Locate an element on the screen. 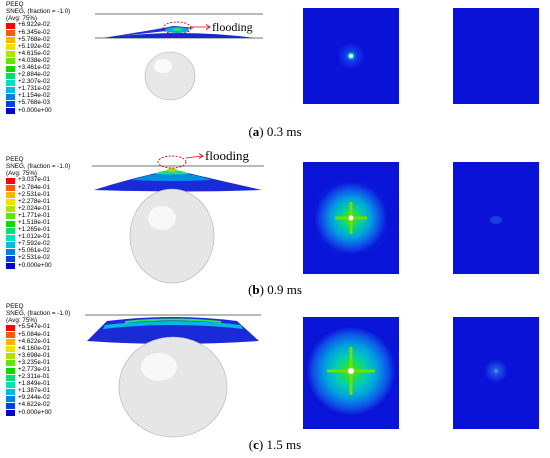  legend-value: +5.061e-02 is located at coordinates (34, 251).